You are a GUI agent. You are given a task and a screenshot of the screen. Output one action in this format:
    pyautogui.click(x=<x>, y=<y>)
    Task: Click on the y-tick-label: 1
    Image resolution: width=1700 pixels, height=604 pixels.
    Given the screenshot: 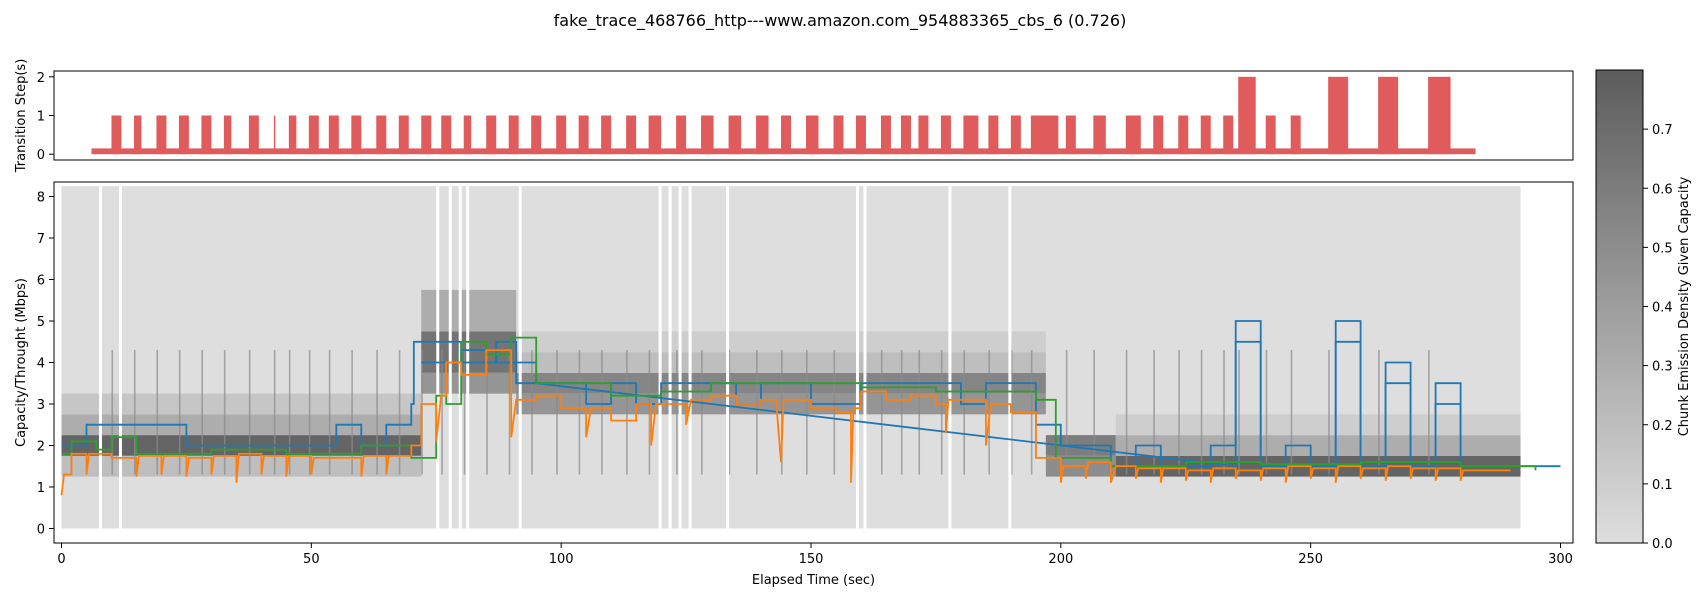 What is the action you would take?
    pyautogui.click(x=41, y=488)
    